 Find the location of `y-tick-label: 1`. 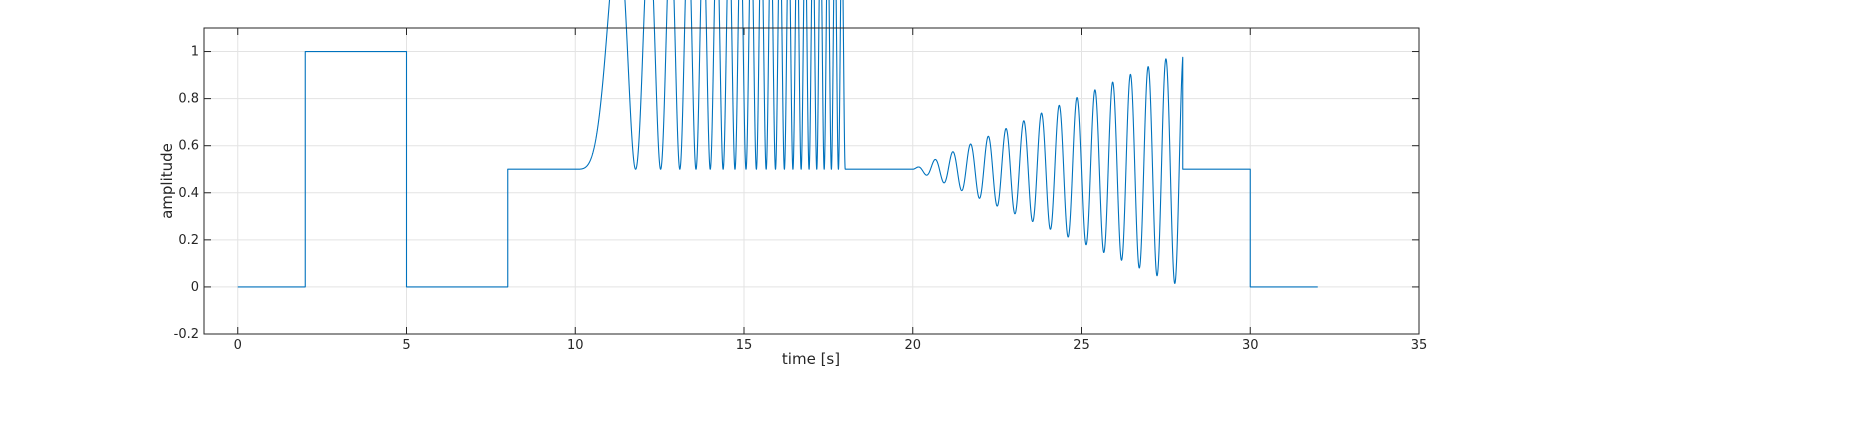

y-tick-label: 1 is located at coordinates (195, 52).